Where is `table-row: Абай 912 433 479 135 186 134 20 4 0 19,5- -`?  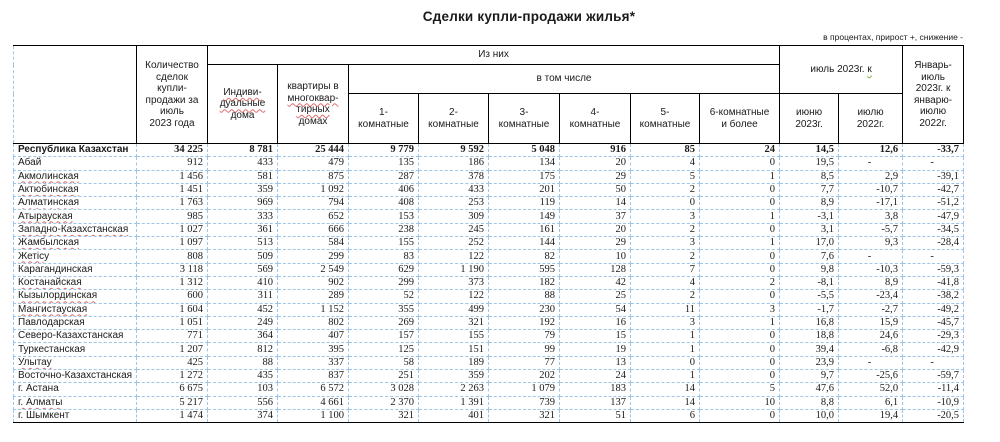 table-row: Абай 912 433 479 135 186 134 20 4 0 19,5- - is located at coordinates (489, 163).